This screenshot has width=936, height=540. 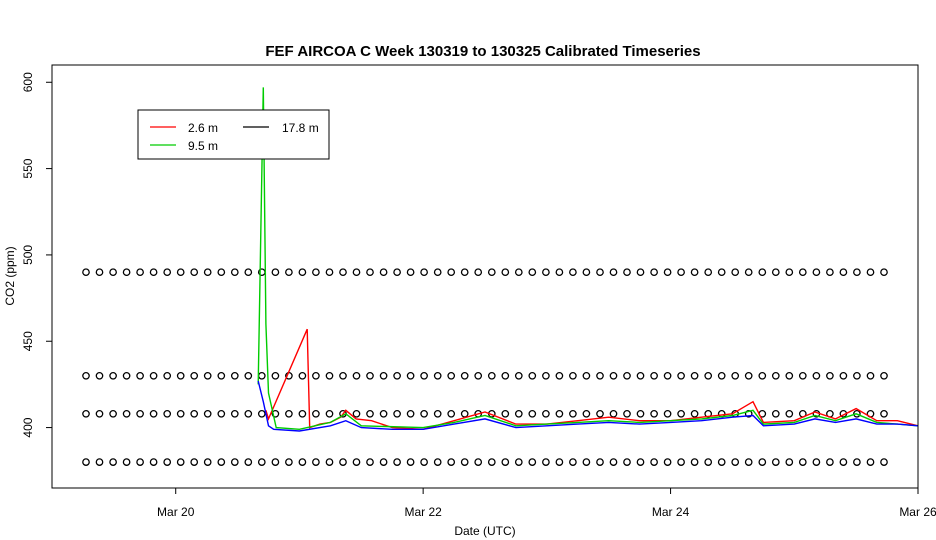 I want to click on y-axis: 400 450 500 550 600, so click(x=36, y=255).